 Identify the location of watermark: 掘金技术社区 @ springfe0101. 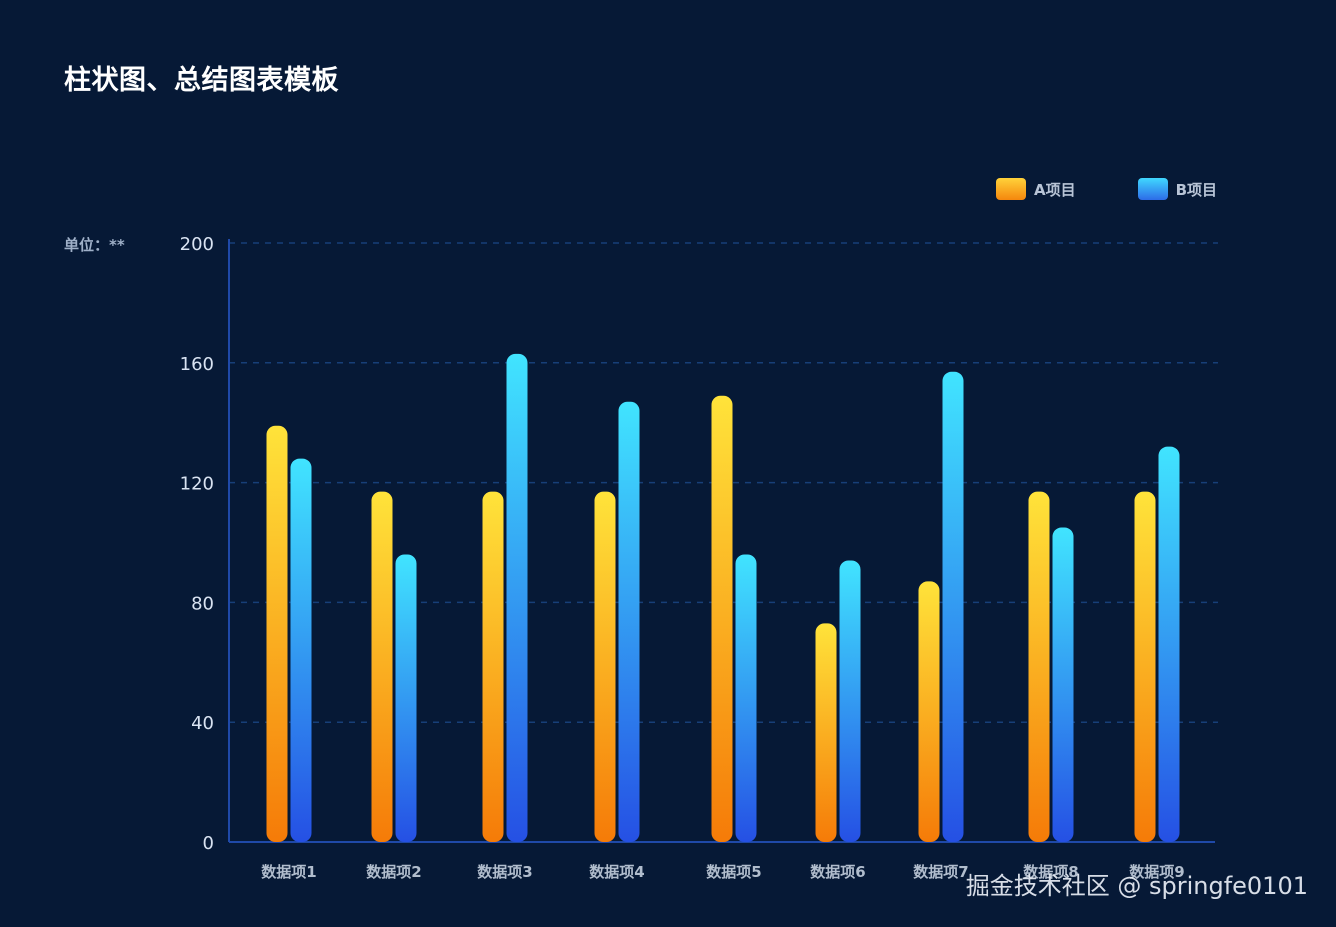
(1136, 886).